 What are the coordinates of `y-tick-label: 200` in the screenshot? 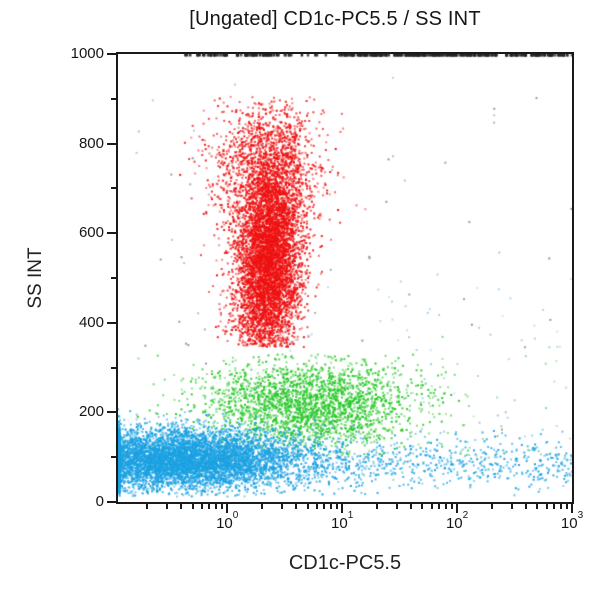 It's located at (91, 412).